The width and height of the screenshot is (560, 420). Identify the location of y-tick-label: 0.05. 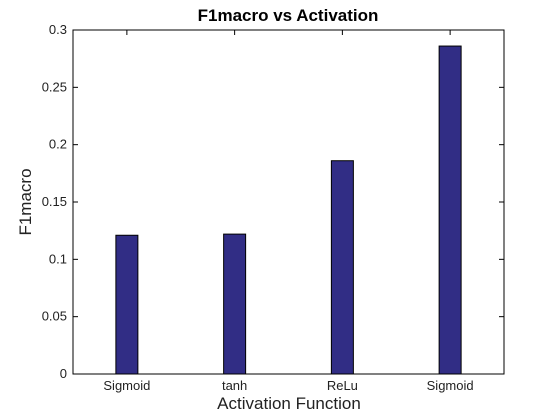
(54, 316).